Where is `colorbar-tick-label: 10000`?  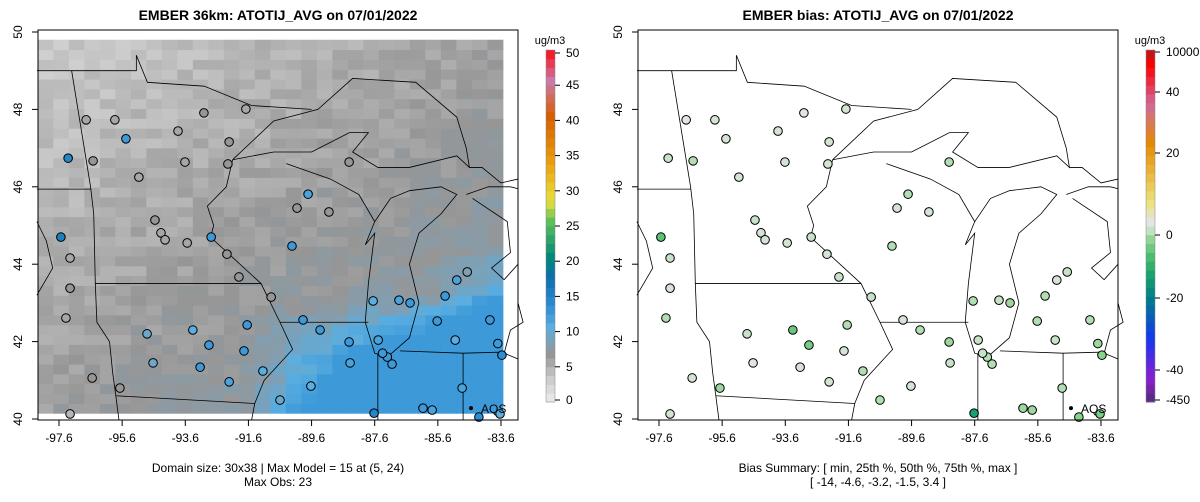
colorbar-tick-label: 10000 is located at coordinates (1183, 52).